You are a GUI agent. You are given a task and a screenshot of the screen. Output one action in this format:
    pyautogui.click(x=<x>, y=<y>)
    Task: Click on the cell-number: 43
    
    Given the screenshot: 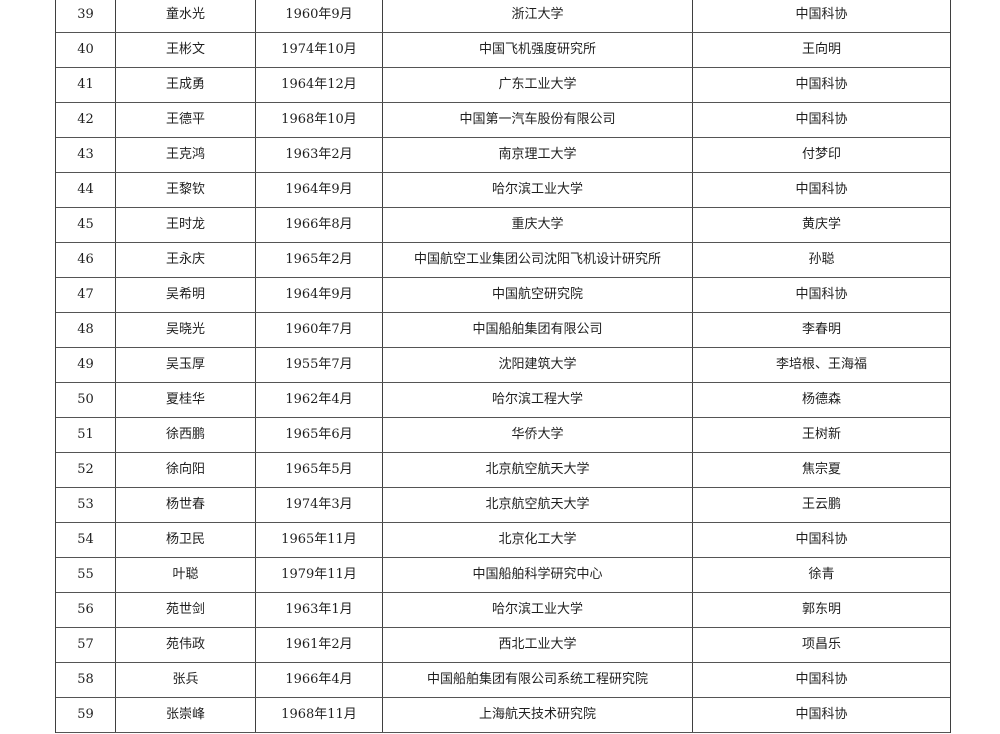 What is the action you would take?
    pyautogui.click(x=86, y=155)
    